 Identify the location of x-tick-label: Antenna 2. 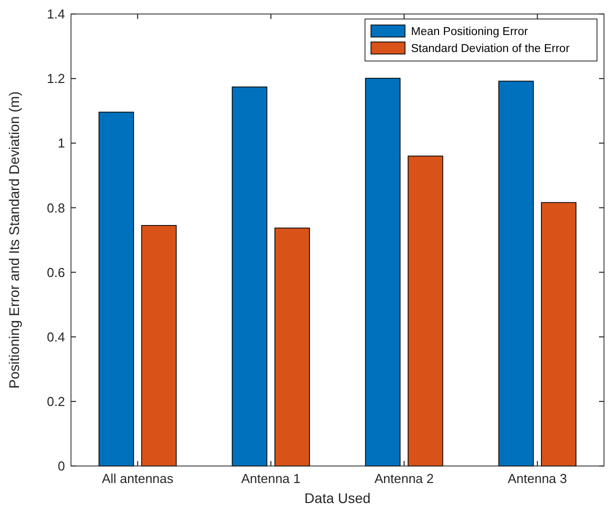
(404, 478).